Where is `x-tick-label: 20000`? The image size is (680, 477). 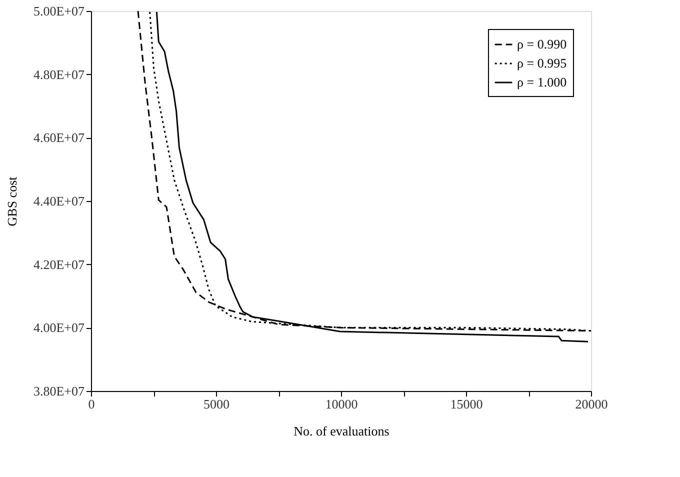 x-tick-label: 20000 is located at coordinates (591, 404).